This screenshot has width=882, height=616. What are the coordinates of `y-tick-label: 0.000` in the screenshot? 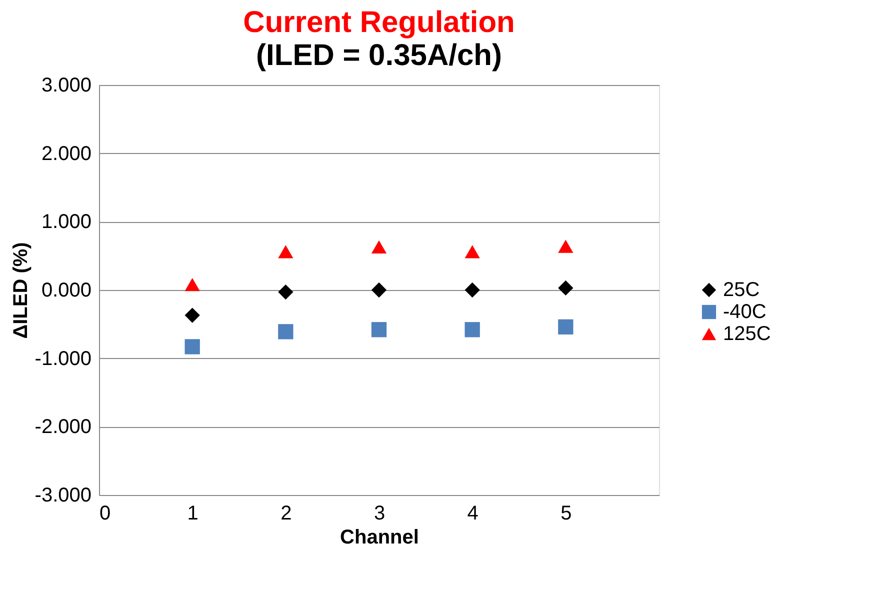 It's located at (66, 291).